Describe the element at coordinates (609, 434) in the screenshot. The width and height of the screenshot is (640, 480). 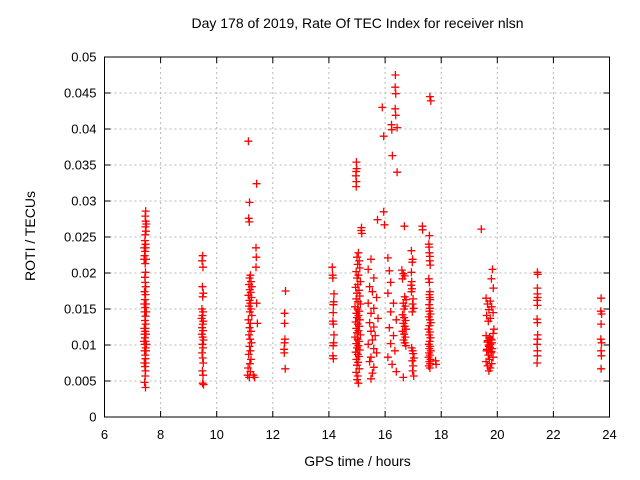
I see `x-tick-label: 24` at that location.